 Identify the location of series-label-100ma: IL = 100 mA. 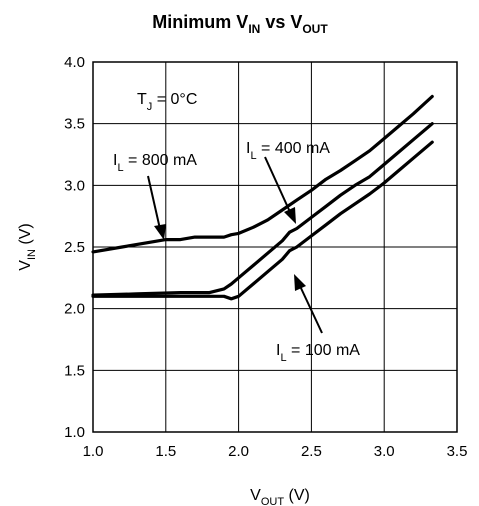
(318, 353).